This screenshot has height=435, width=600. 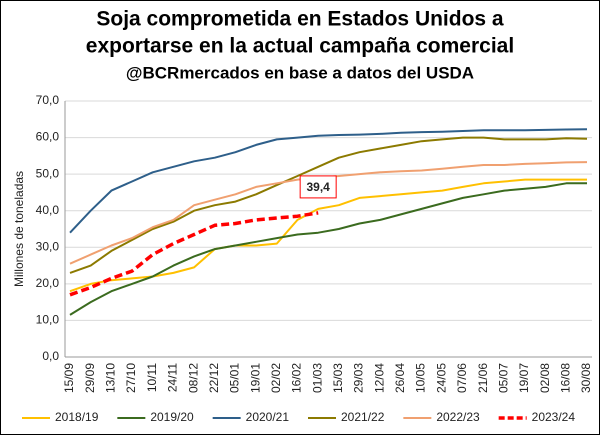 I want to click on x-tick-label: 12/04, so click(x=379, y=378).